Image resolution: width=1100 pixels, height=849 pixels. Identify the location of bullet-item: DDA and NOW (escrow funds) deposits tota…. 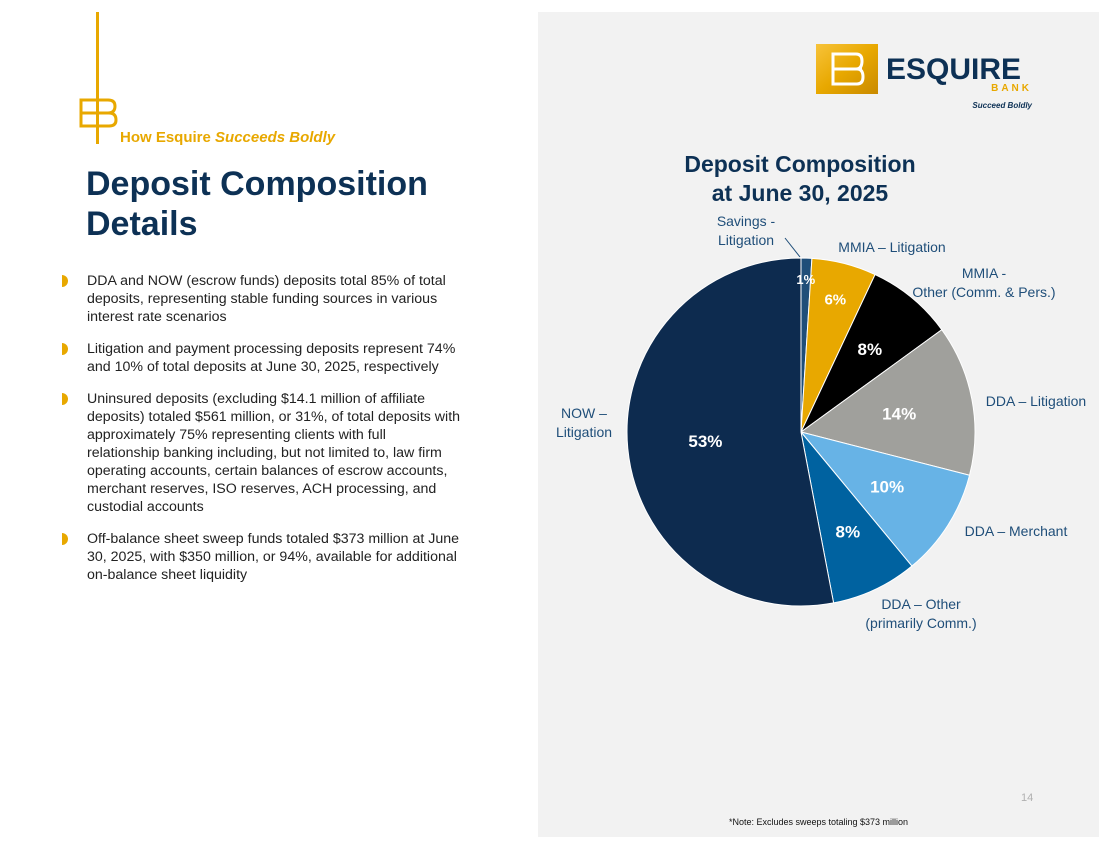
(262, 299).